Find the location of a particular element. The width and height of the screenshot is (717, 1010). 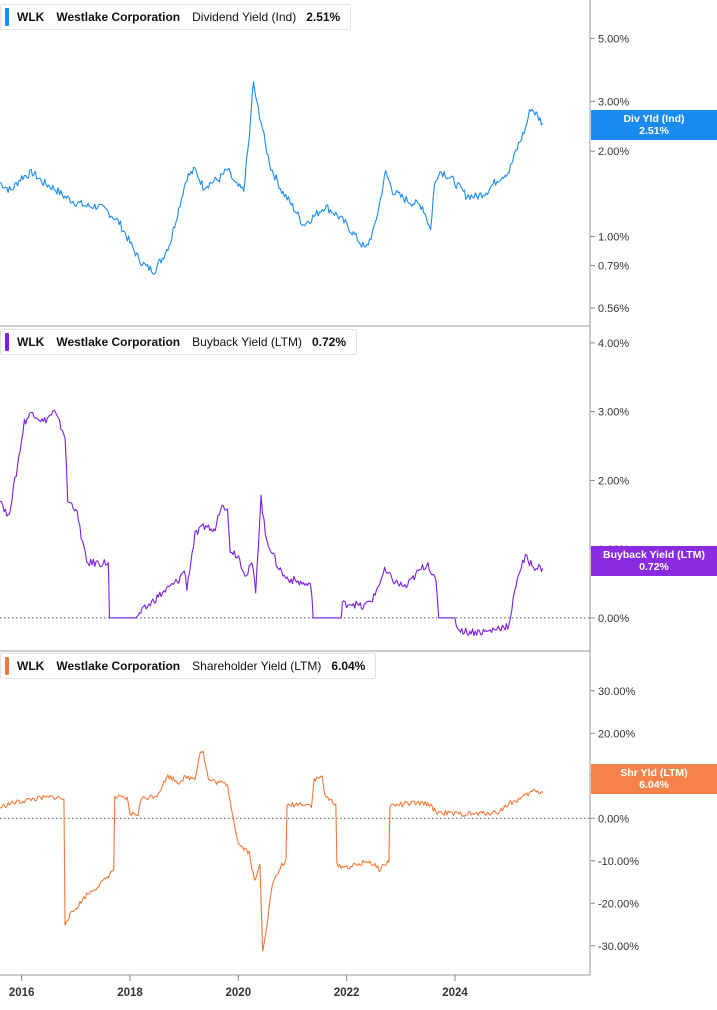

legend-swatch-buyback is located at coordinates (7, 342).